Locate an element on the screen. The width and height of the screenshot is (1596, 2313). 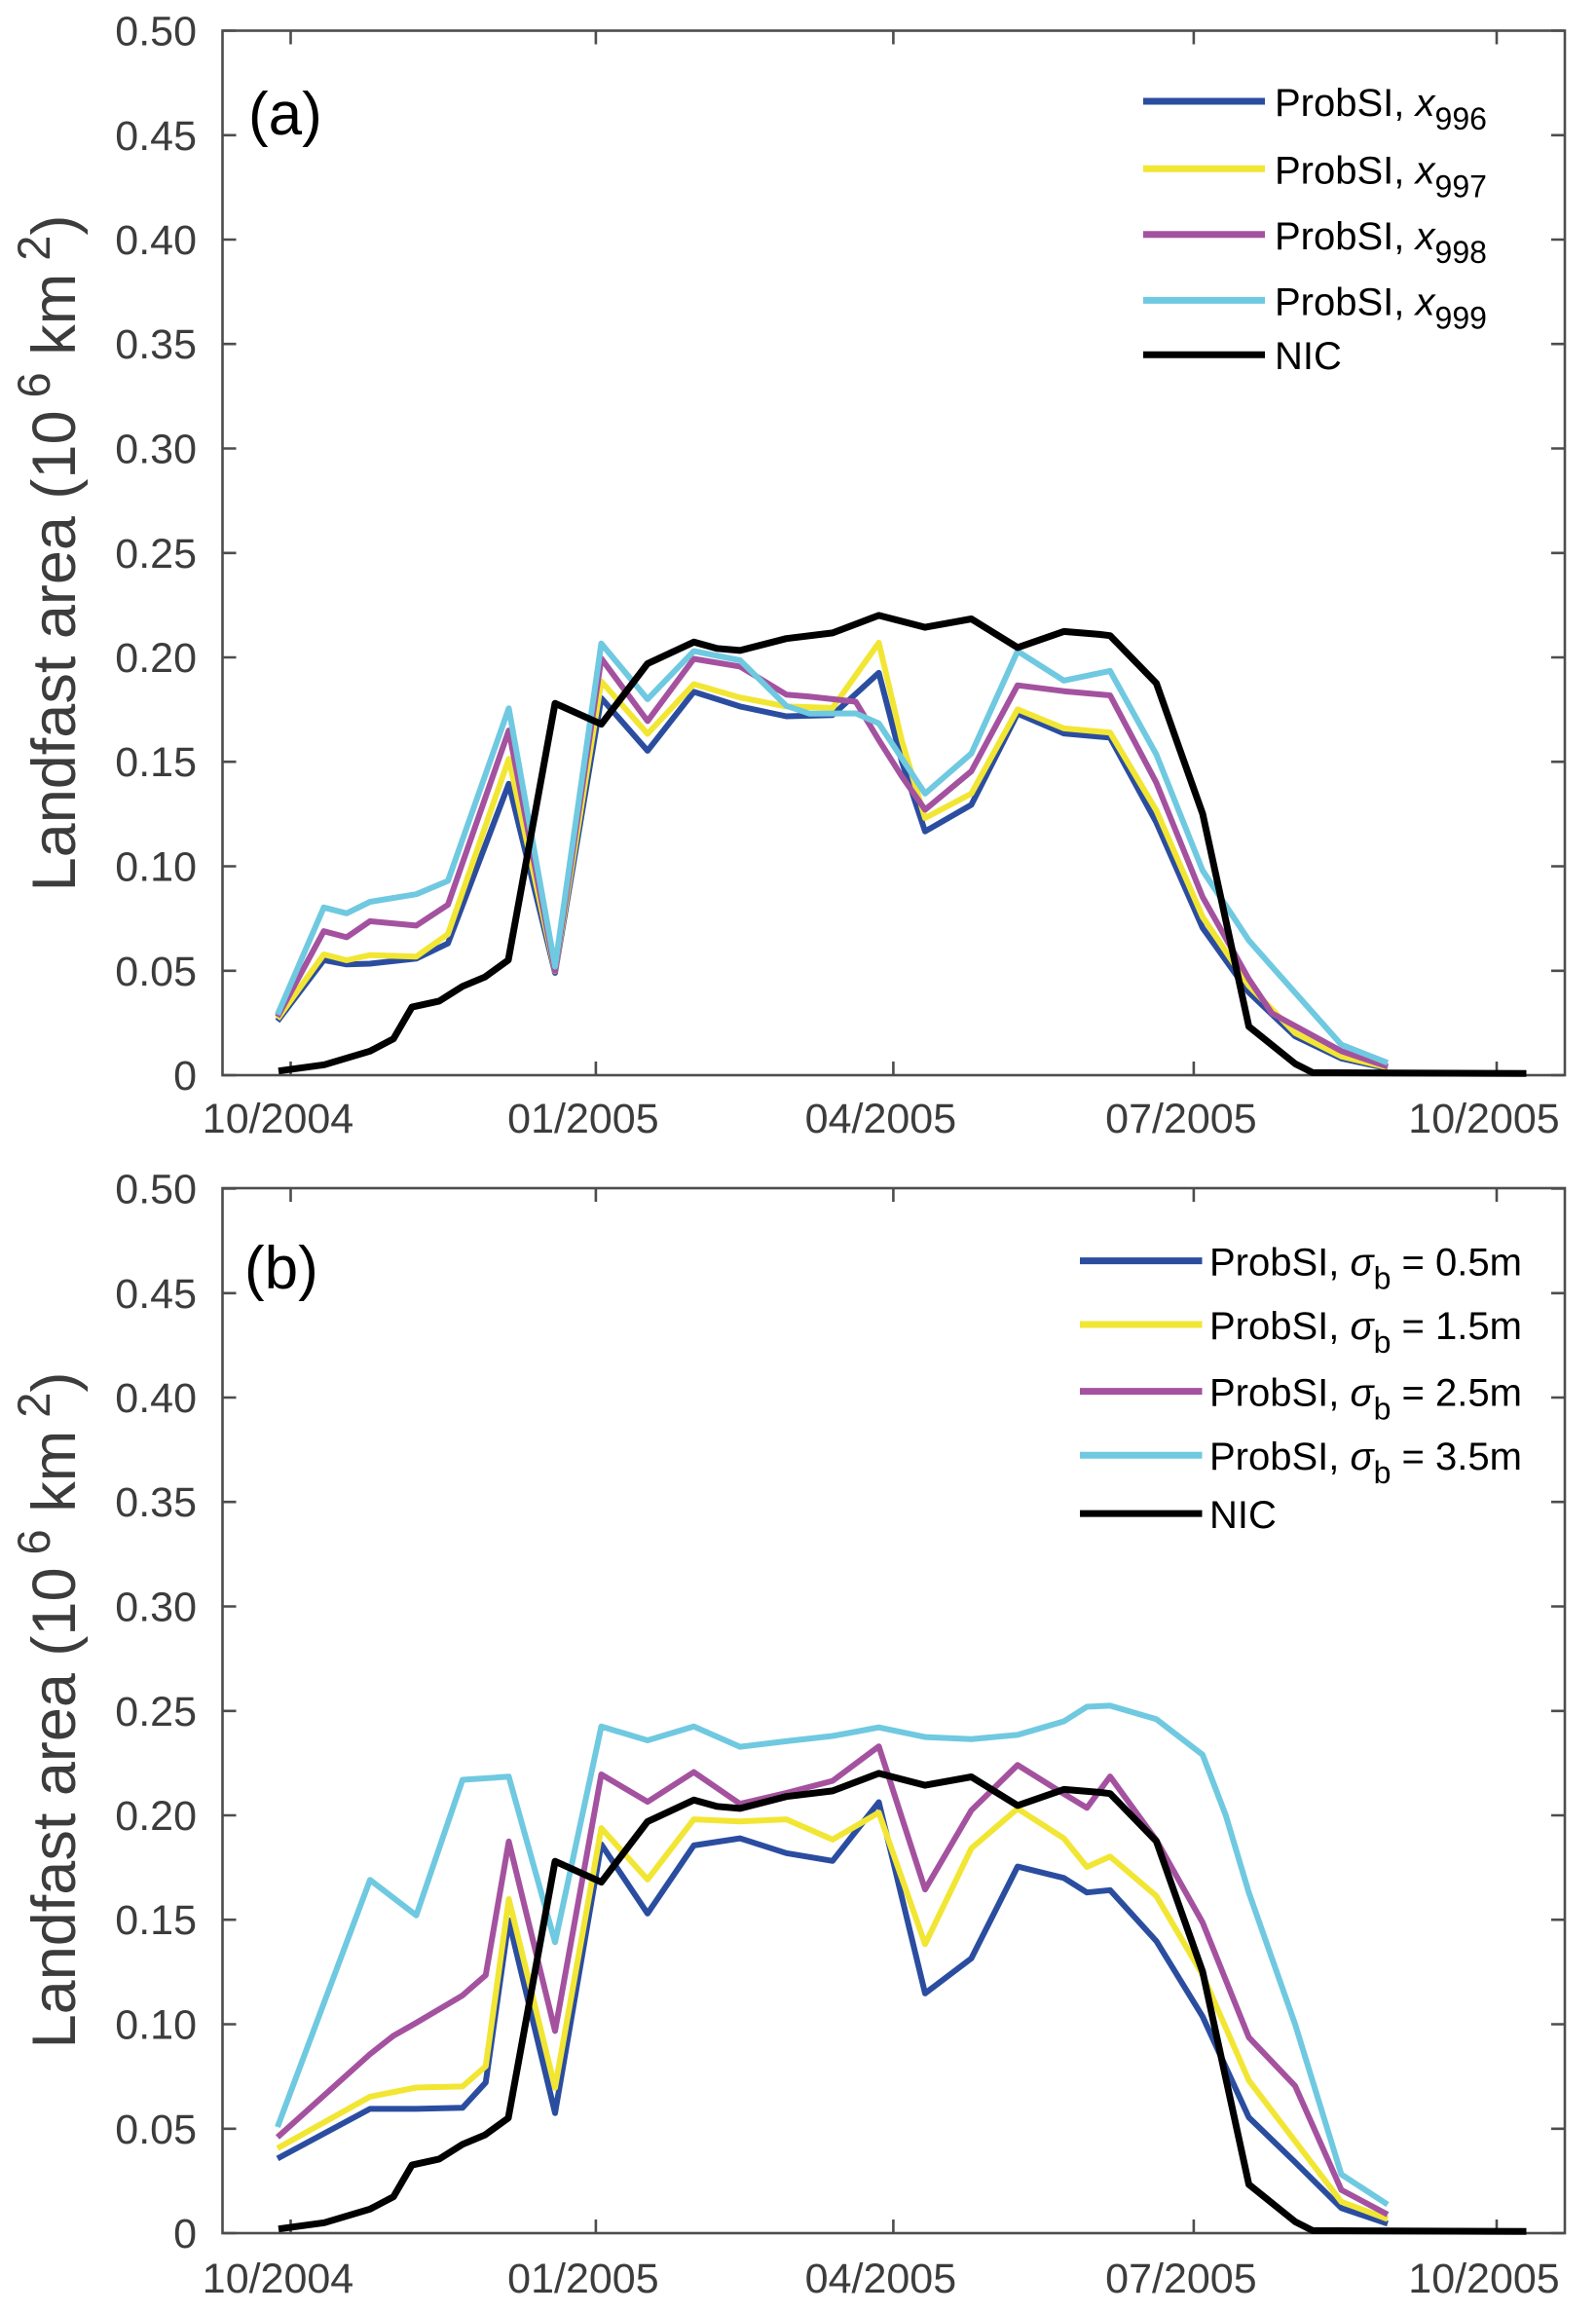
svg-text: (b) is located at coordinates (281, 1268).